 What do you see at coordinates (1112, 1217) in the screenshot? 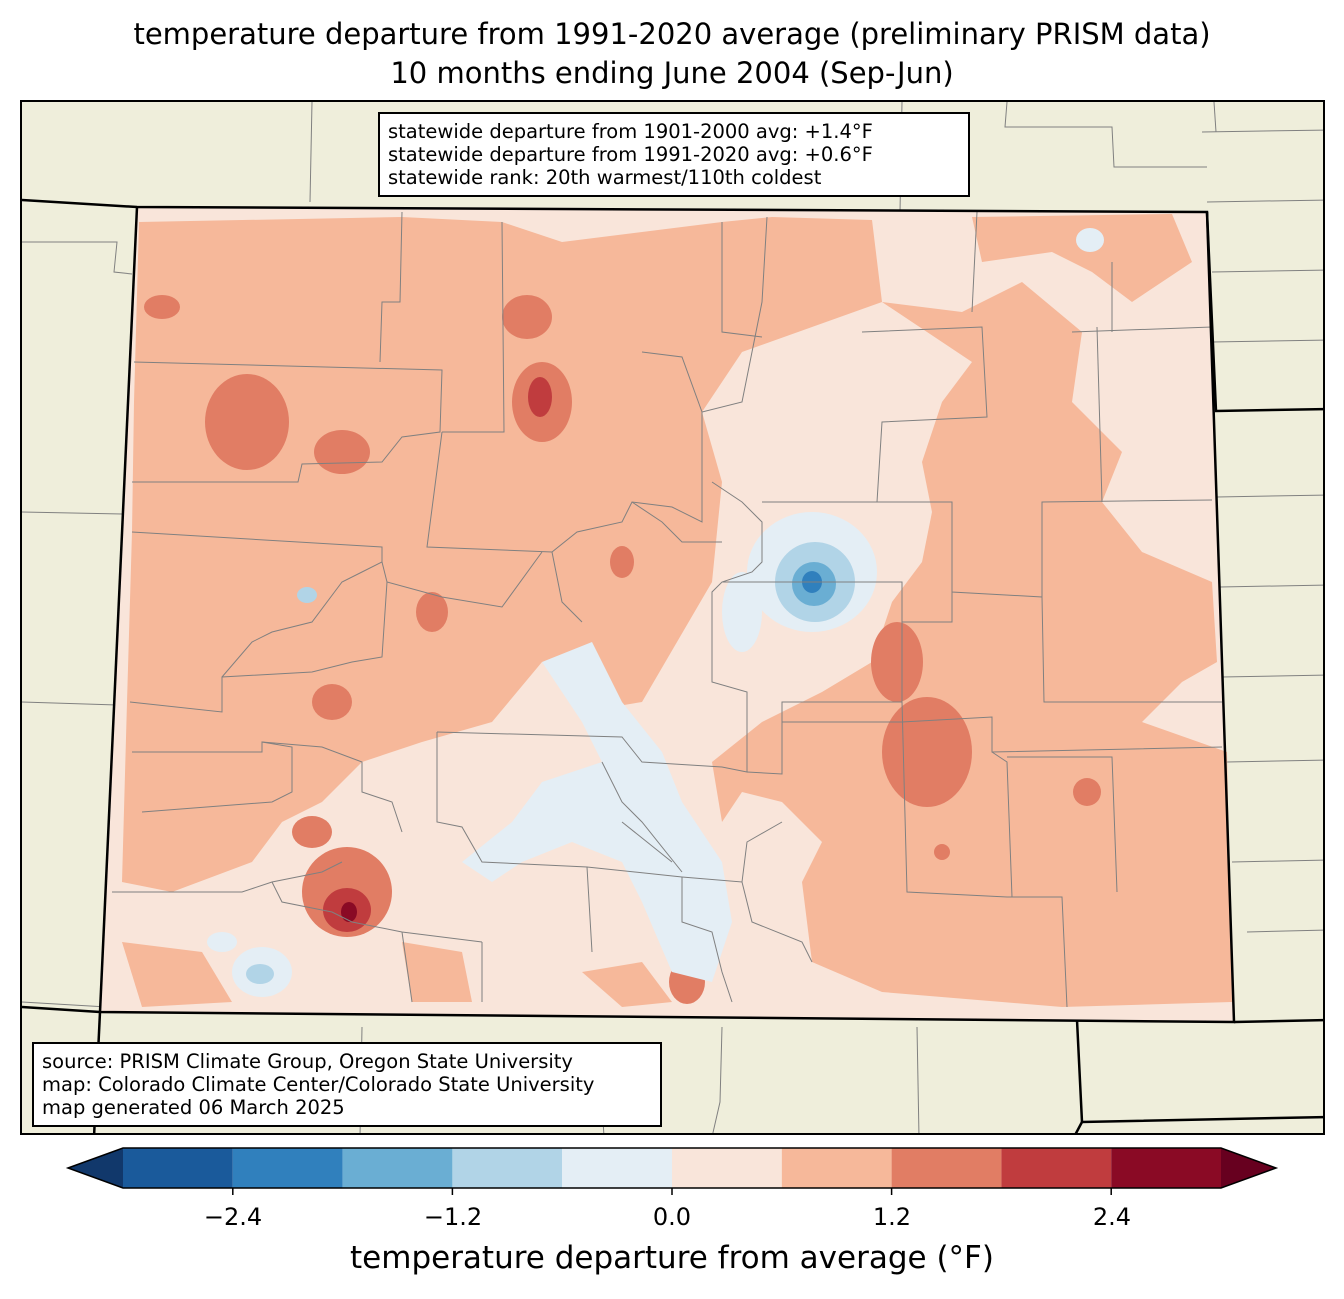
I see `colorbar-tick-label: 2.4` at bounding box center [1112, 1217].